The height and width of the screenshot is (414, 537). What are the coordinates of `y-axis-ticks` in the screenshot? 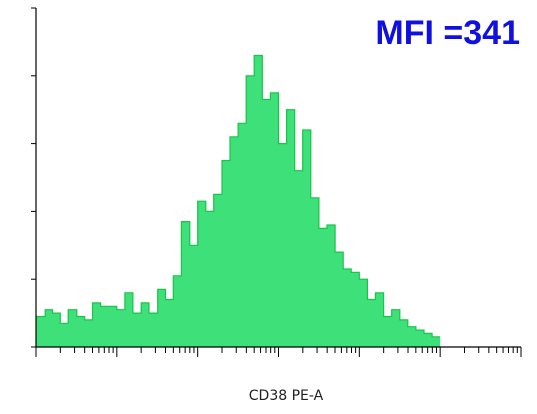 It's located at (33, 177).